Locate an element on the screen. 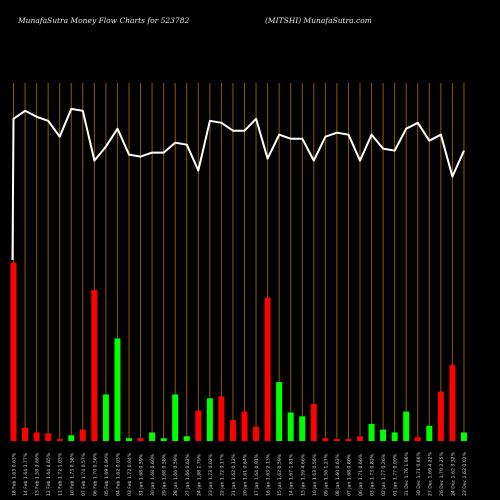 The height and width of the screenshot is (500, 500). tick-label-13: 29 Jan 1.68 0.58% is located at coordinates (165, 474).